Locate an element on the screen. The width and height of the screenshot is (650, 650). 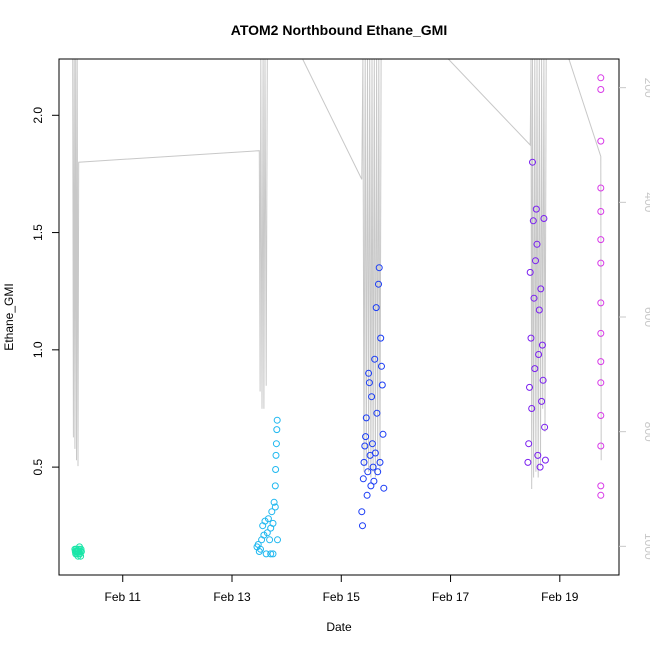
x-tick-label: Feb 17 is located at coordinates (451, 597).